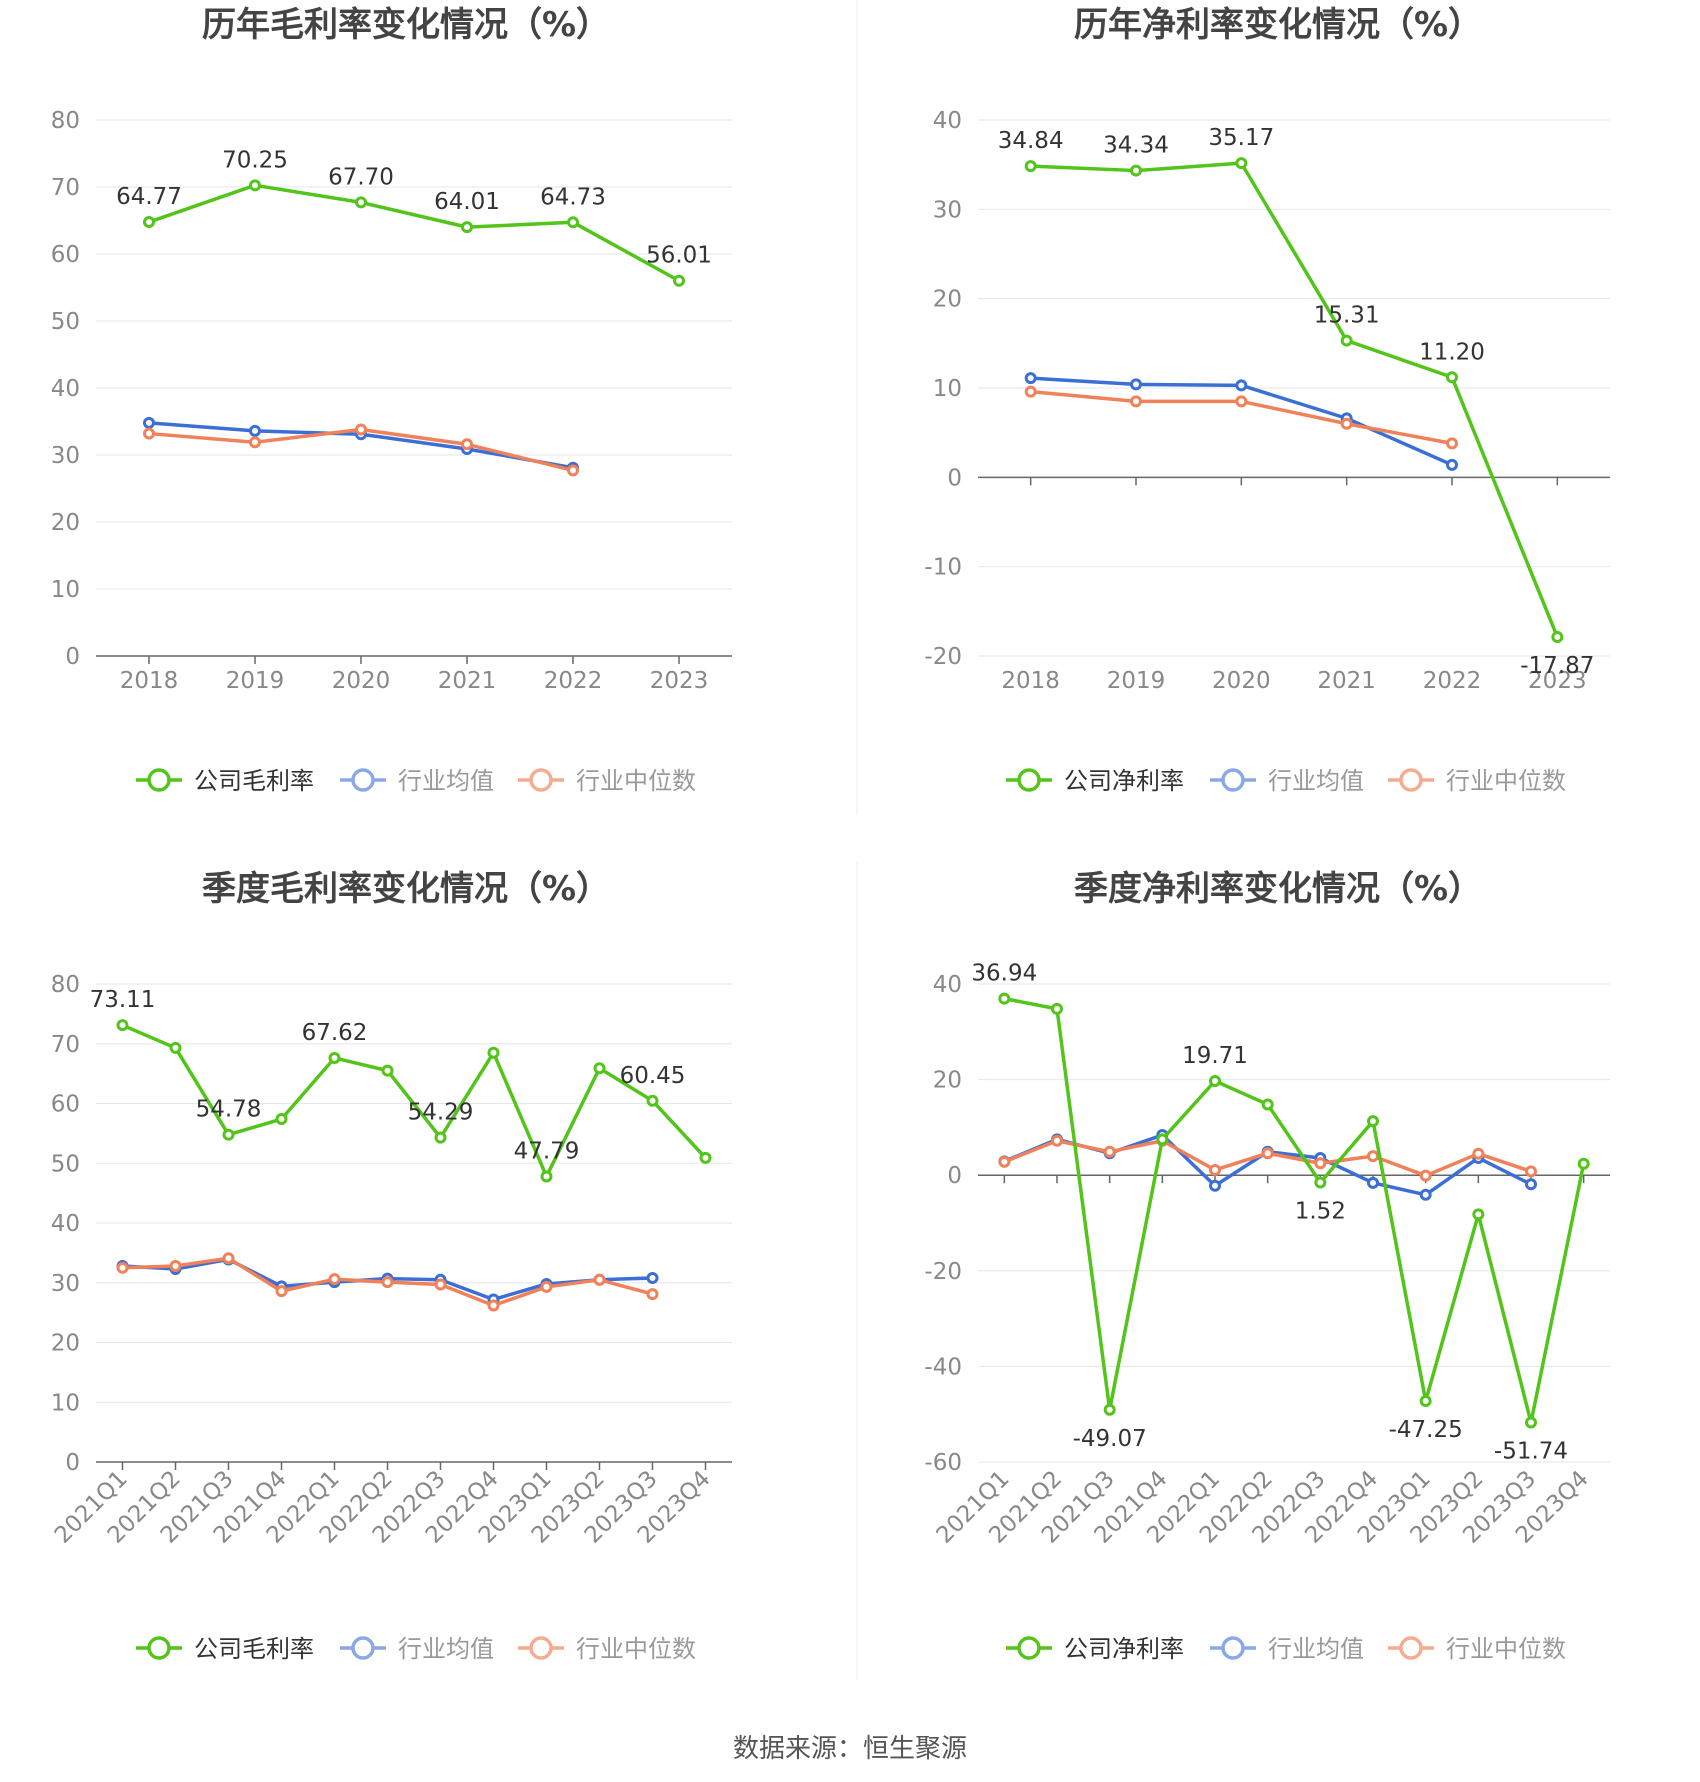 The image size is (1700, 1782). I want to click on data-label: -49.07, so click(1110, 1439).